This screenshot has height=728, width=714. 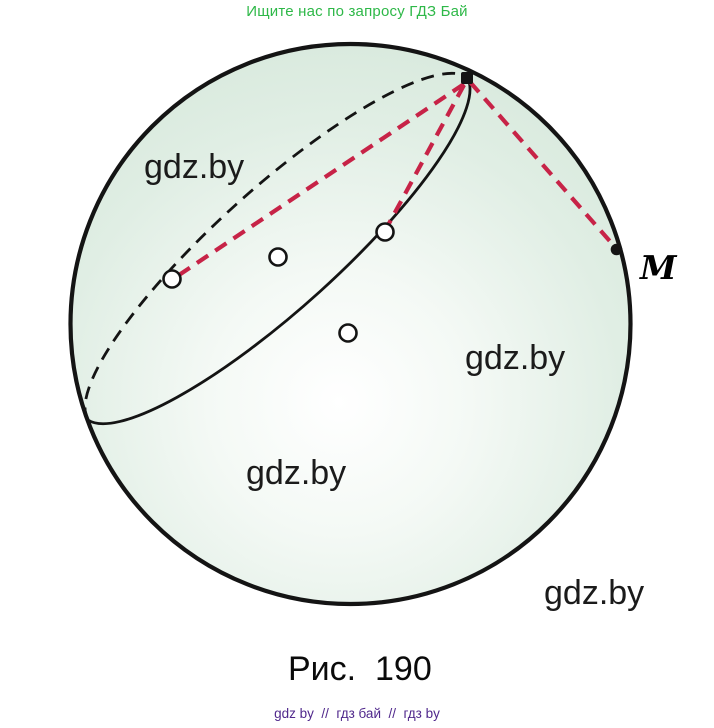 What do you see at coordinates (278, 257) in the screenshot?
I see `open-point-upper-middle` at bounding box center [278, 257].